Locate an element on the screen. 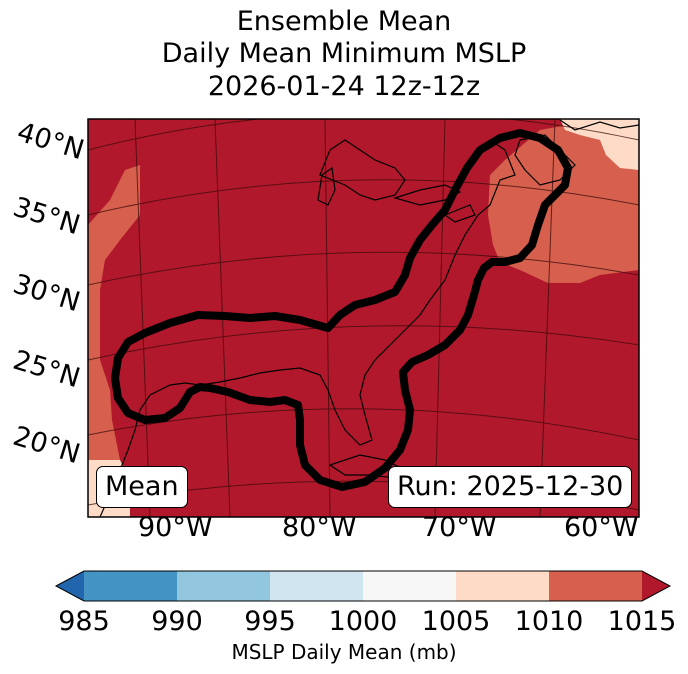 Image resolution: width=688 pixels, height=674 pixels. lon-label-80w: 80°W is located at coordinates (319, 527).